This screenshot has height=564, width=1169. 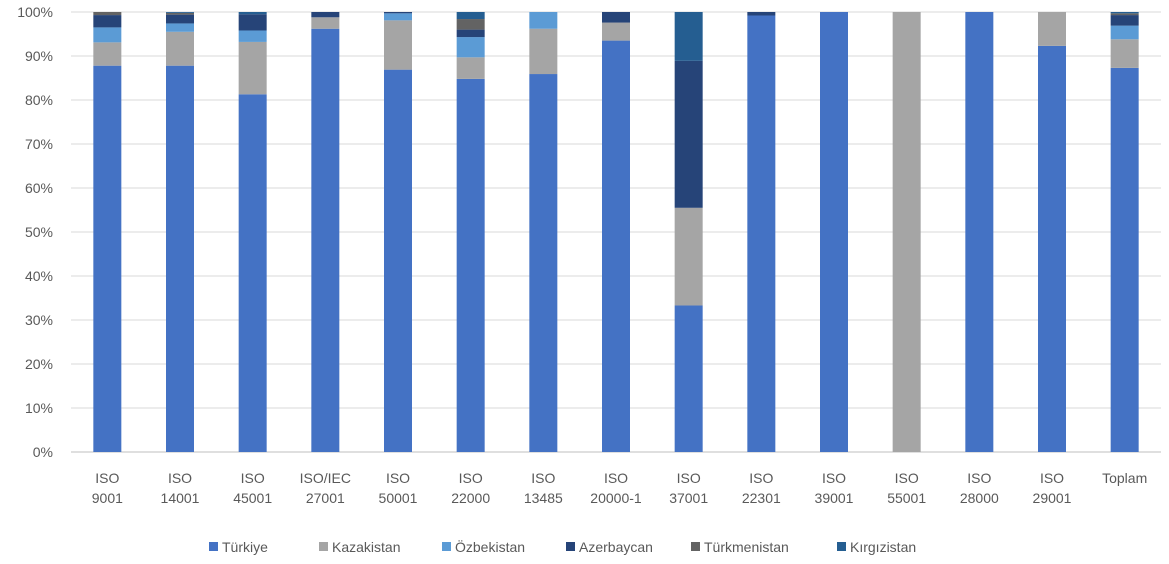 I want to click on legend-label: Türkiye, so click(x=245, y=547).